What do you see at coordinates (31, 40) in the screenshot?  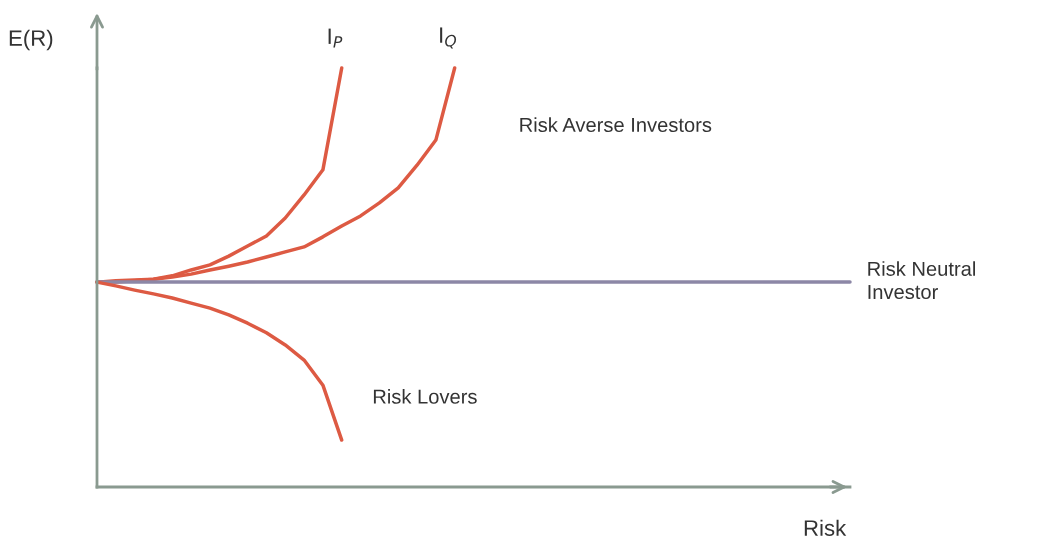 I see `y-axis-title: E(R)` at bounding box center [31, 40].